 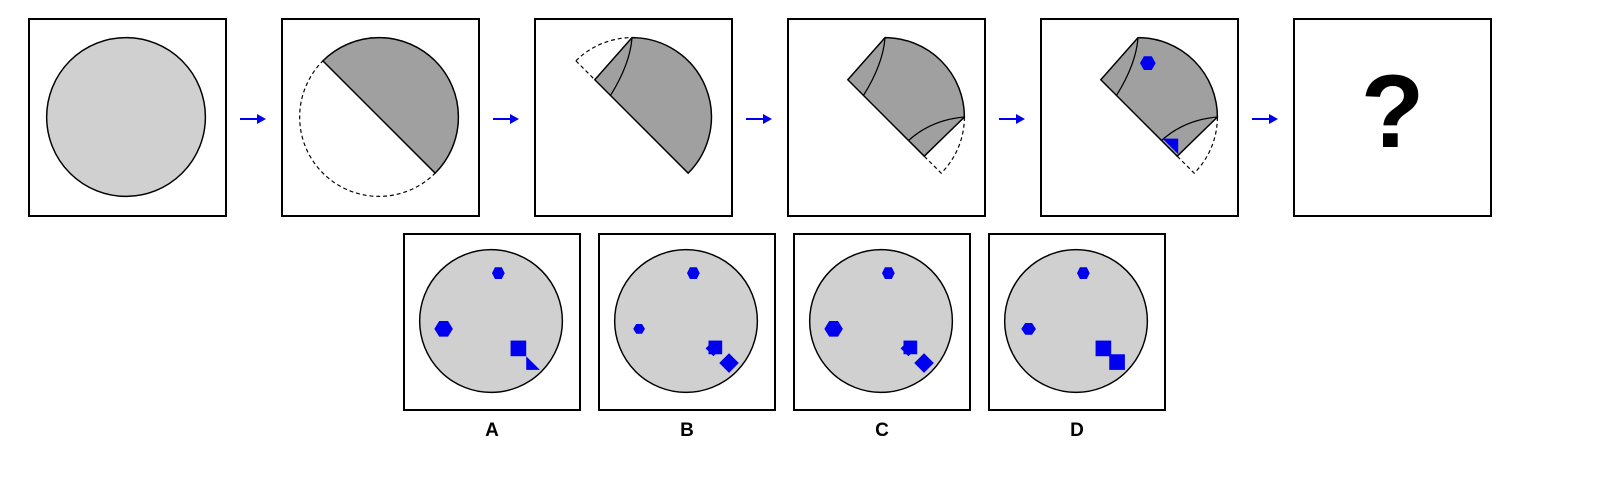 I want to click on option-a-panel, so click(x=492, y=322).